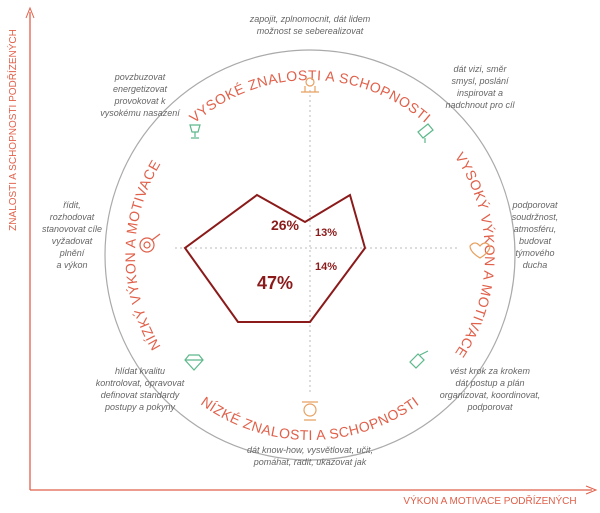 This screenshot has width=600, height=513. I want to click on note-line: hlídat kvalitu, so click(140, 371).